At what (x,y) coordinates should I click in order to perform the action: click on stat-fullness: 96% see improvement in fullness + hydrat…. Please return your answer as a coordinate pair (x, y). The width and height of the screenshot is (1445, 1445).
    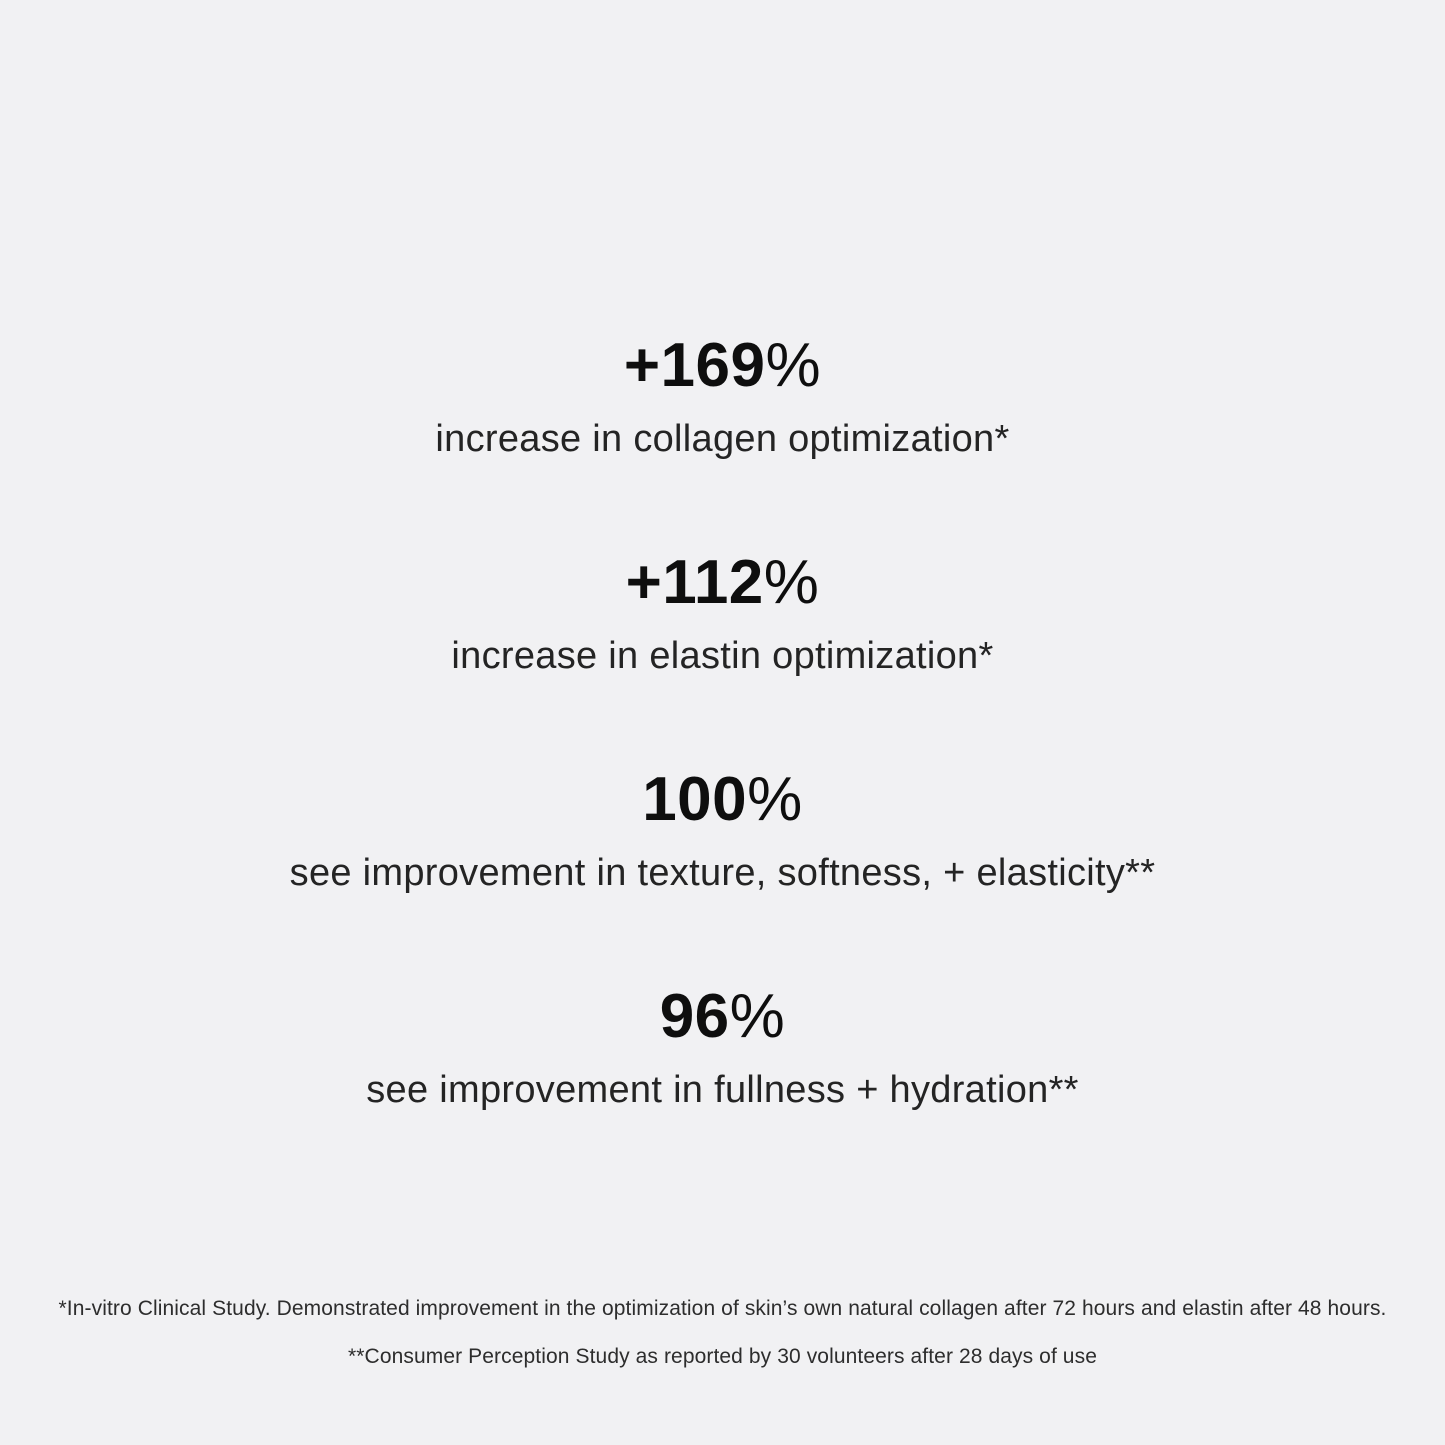
    Looking at the image, I should click on (722, 1048).